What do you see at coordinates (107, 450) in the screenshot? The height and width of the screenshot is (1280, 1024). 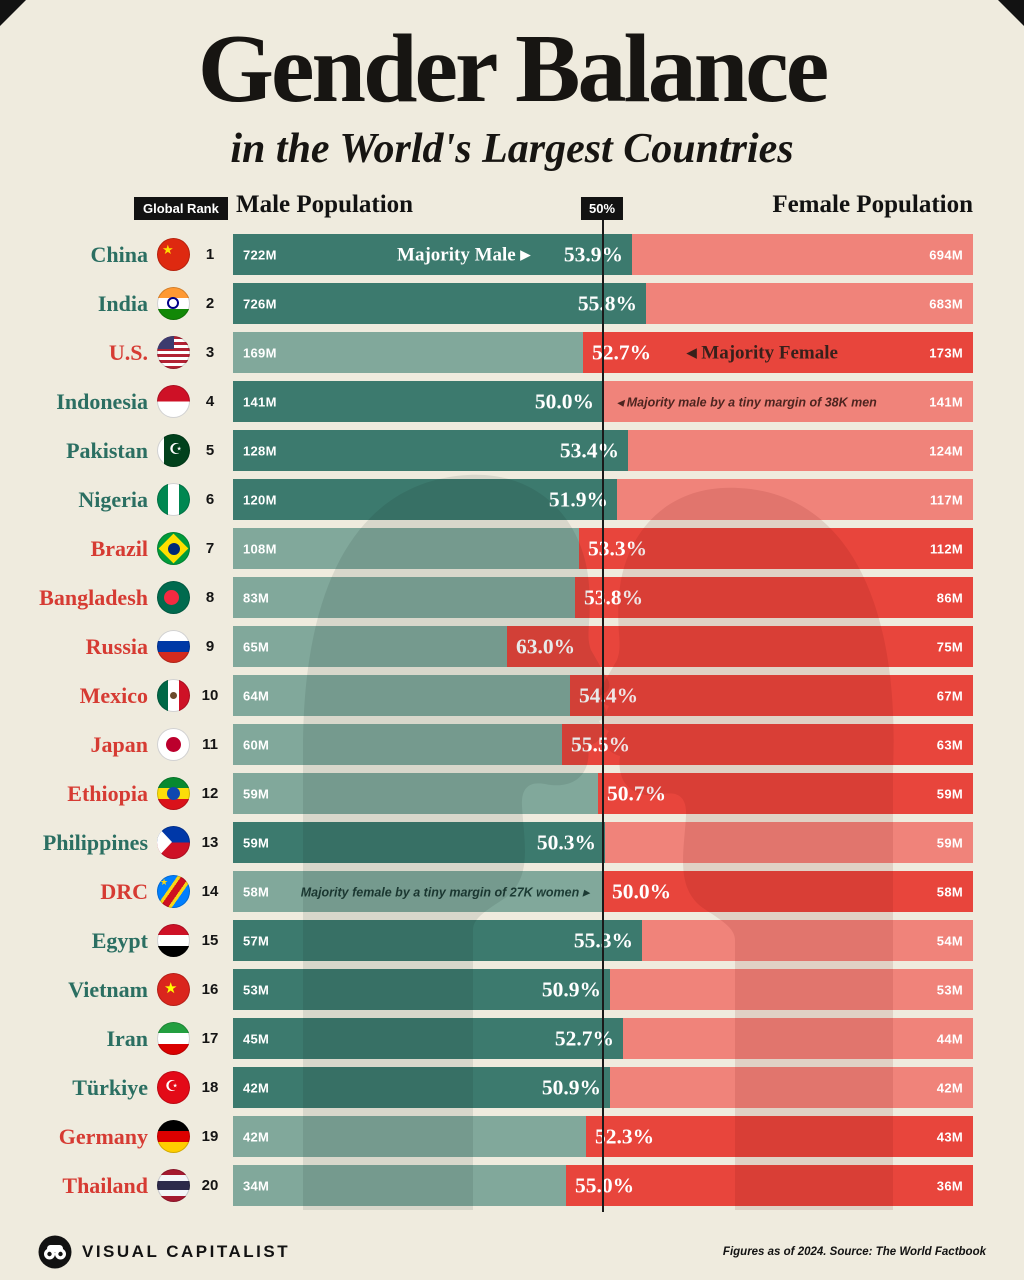 I see `country-name: Pakistan` at bounding box center [107, 450].